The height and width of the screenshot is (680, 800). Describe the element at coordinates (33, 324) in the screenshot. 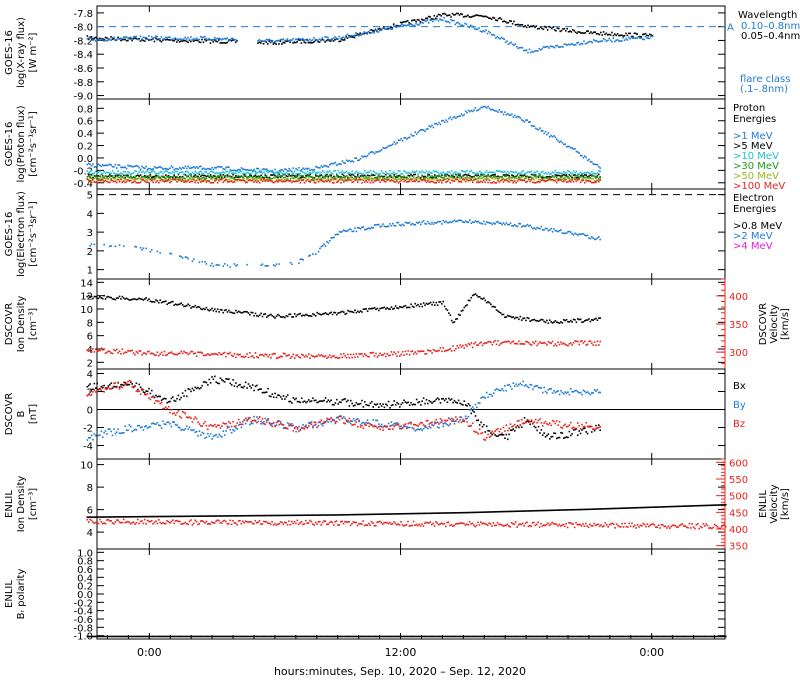

I see `y-axis-label: [cm⁻³]` at that location.